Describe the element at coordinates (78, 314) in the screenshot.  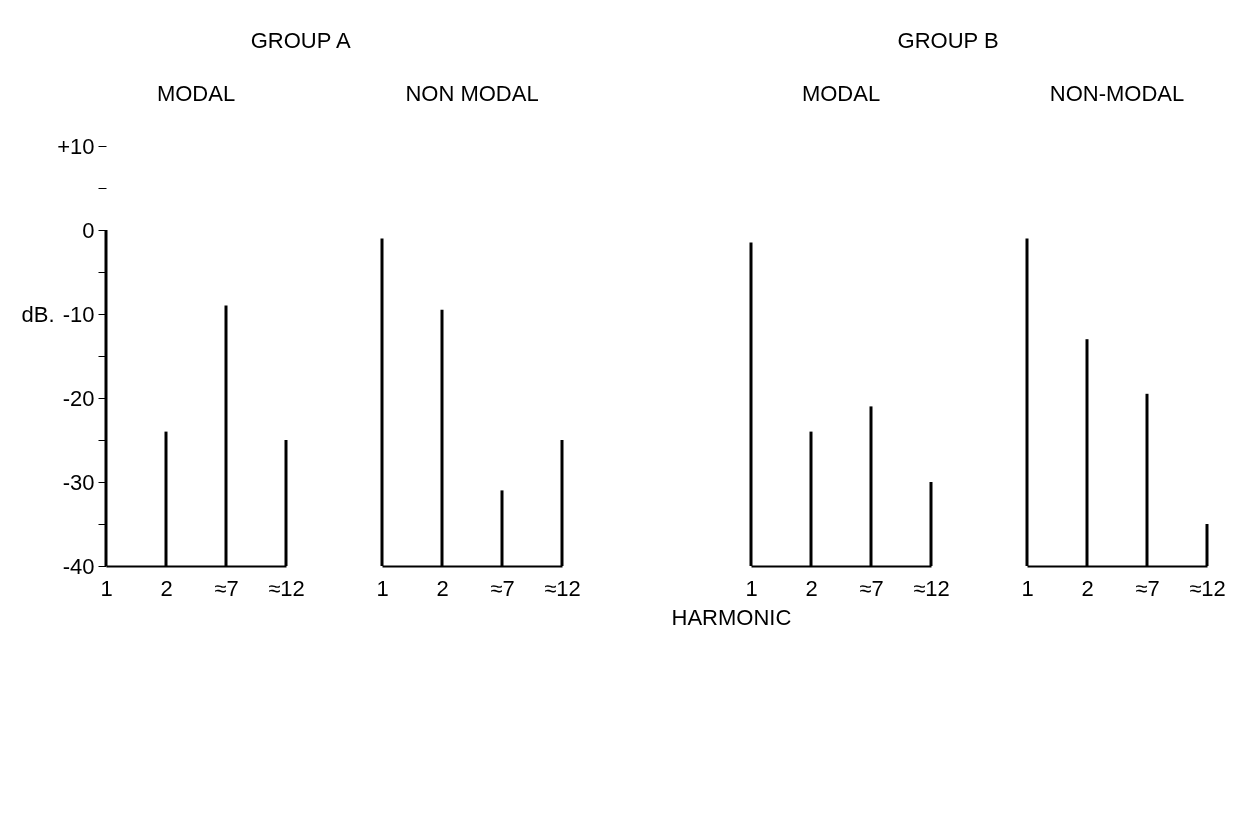
I see `y-tick-label: -10` at that location.